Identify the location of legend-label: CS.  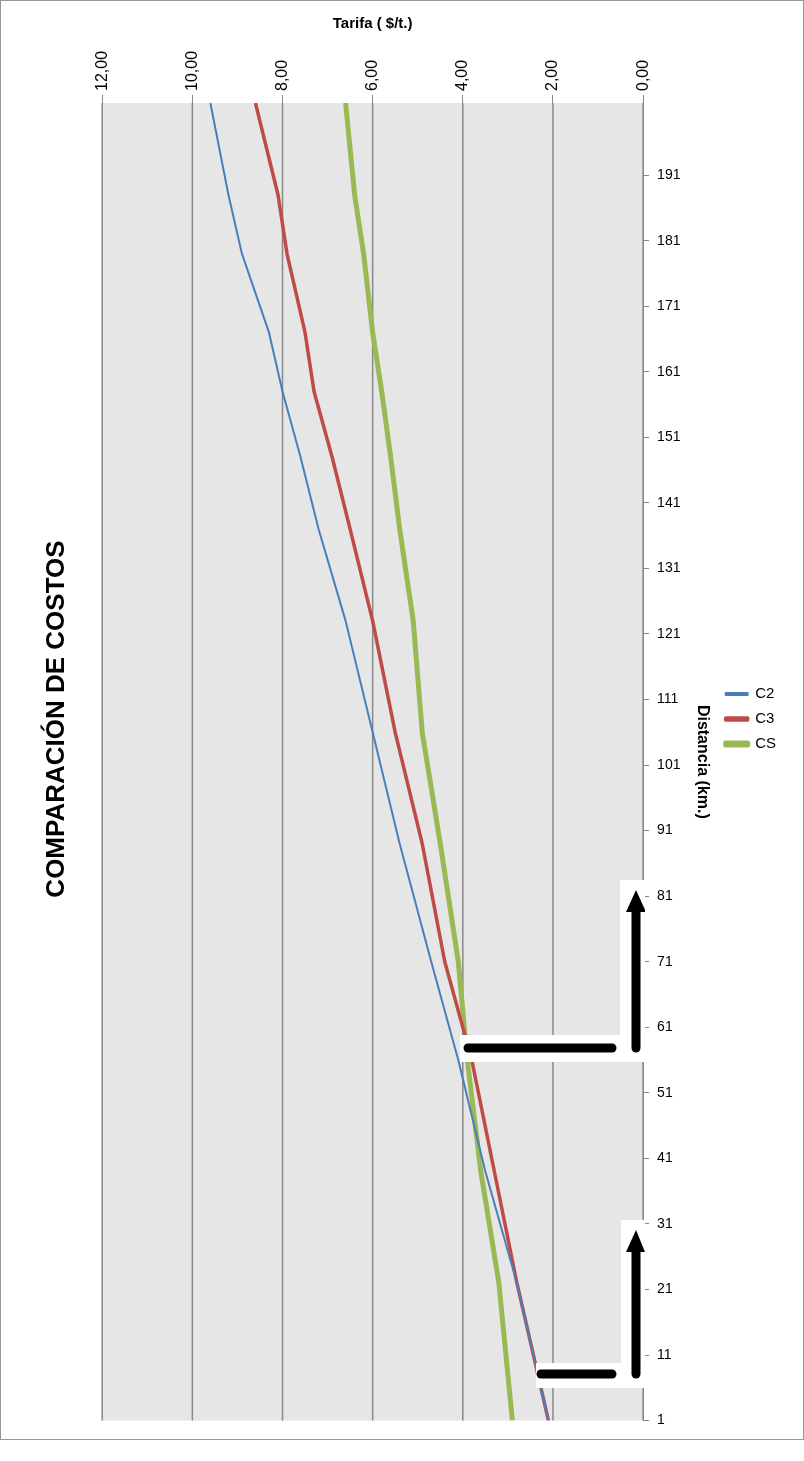
(766, 743).